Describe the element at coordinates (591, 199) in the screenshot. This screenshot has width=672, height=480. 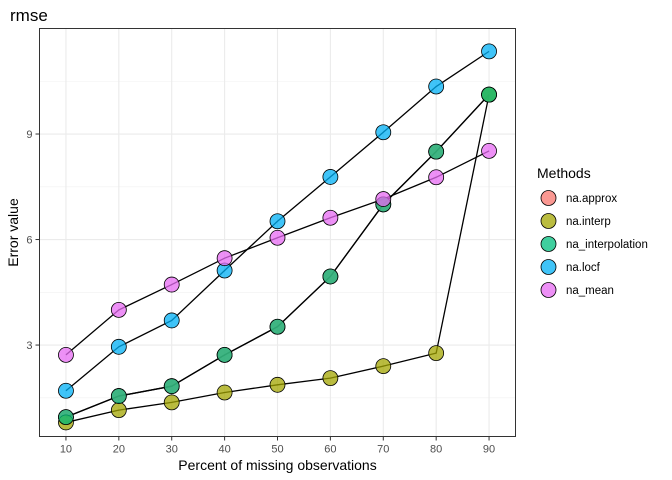
I see `legend-label-na.approx: na.approx` at that location.